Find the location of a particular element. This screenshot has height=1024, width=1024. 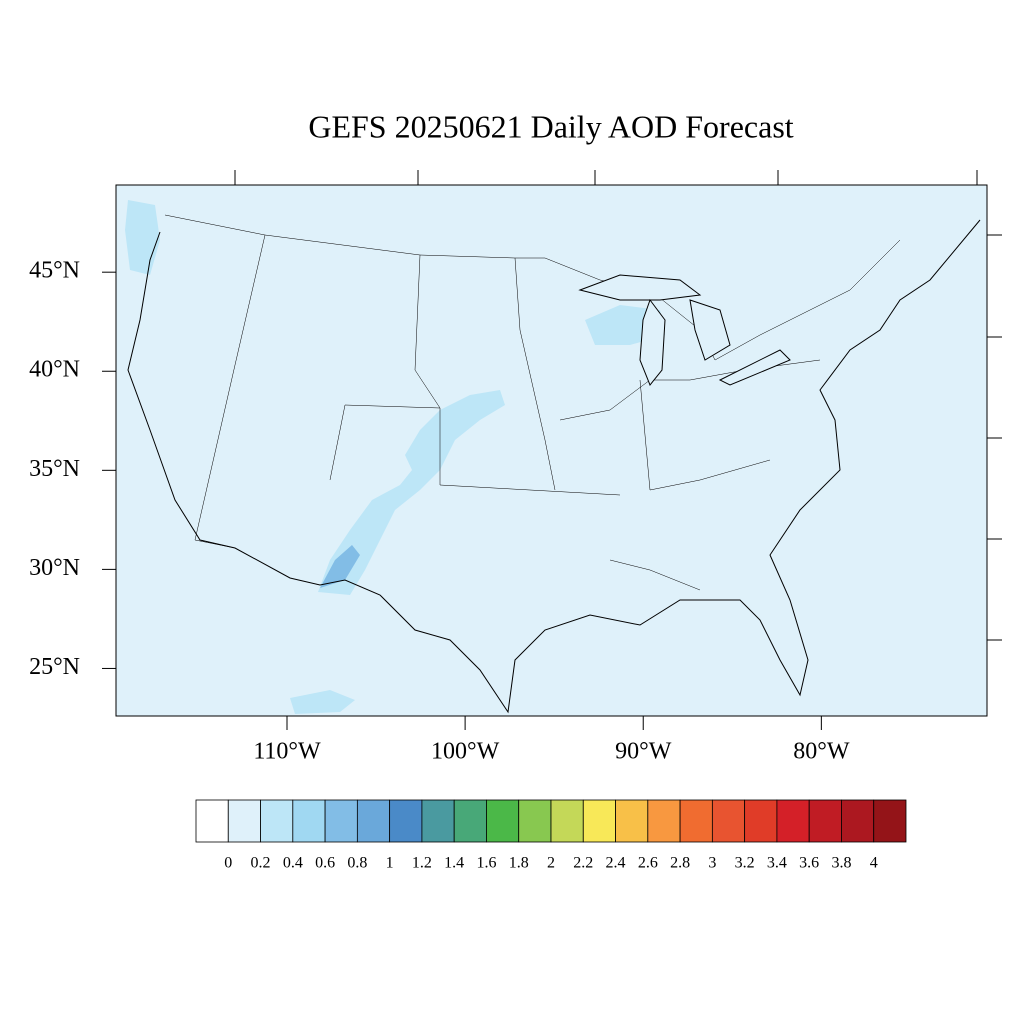

colorbar-label: 2.8 is located at coordinates (680, 863).